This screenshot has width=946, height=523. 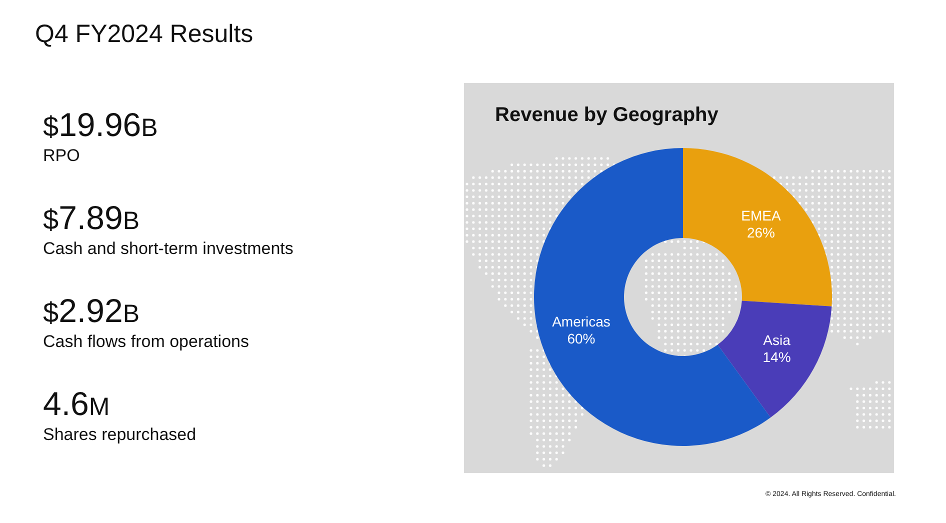 What do you see at coordinates (91, 217) in the screenshot?
I see `text: $7.89B` at bounding box center [91, 217].